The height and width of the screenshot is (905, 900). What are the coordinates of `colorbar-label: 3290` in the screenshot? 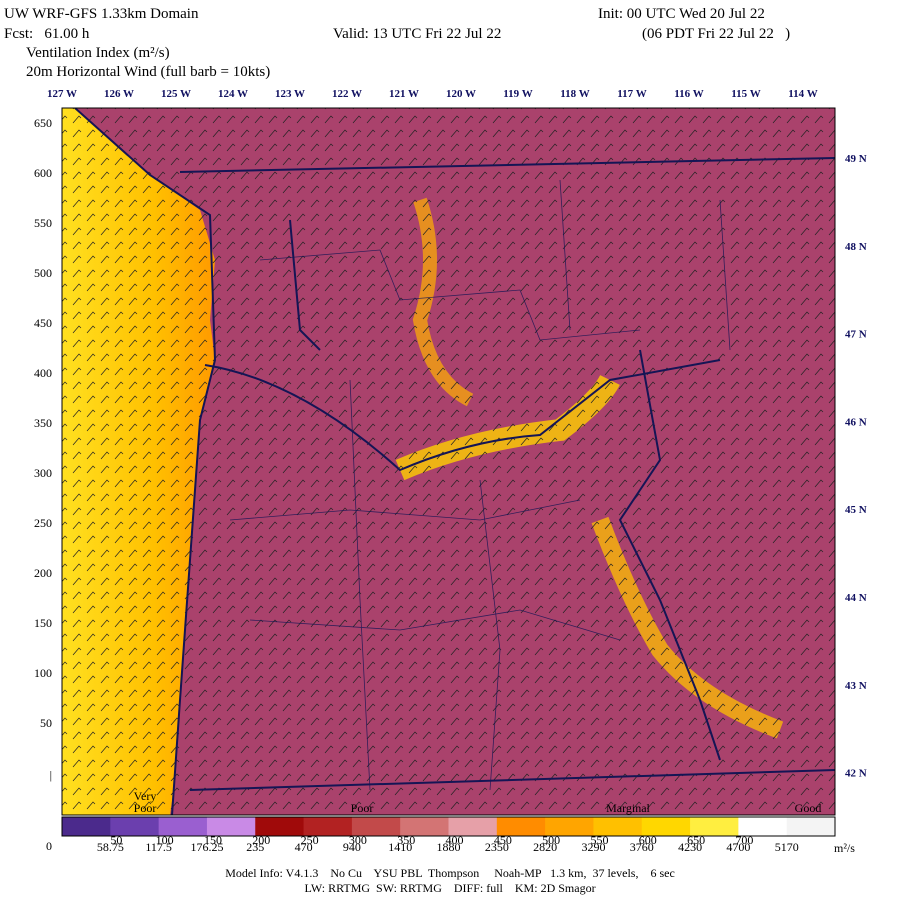 It's located at (593, 847).